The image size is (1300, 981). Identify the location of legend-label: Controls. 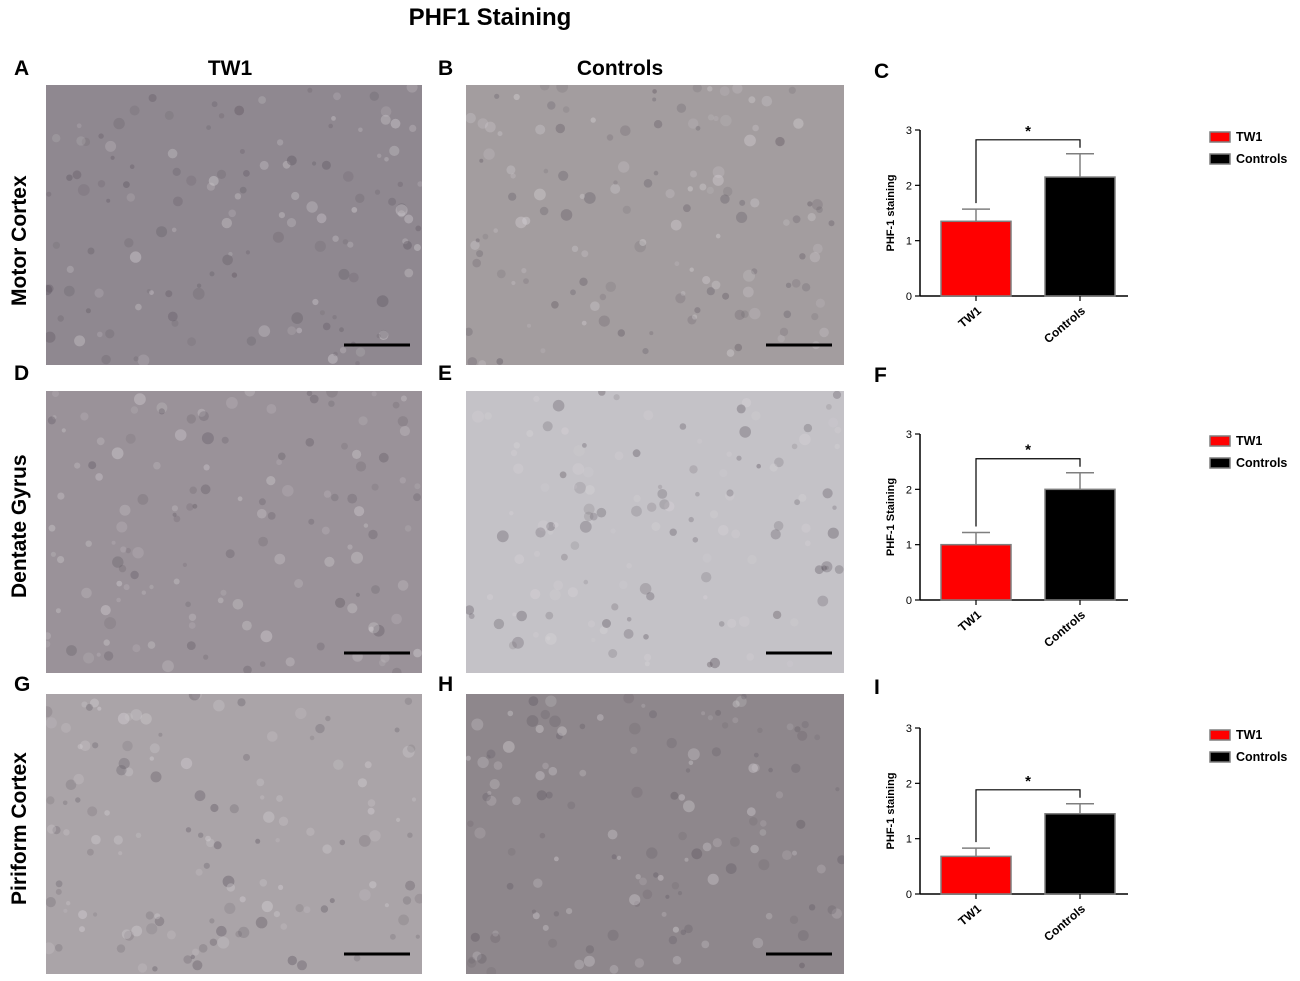
(1261, 463).